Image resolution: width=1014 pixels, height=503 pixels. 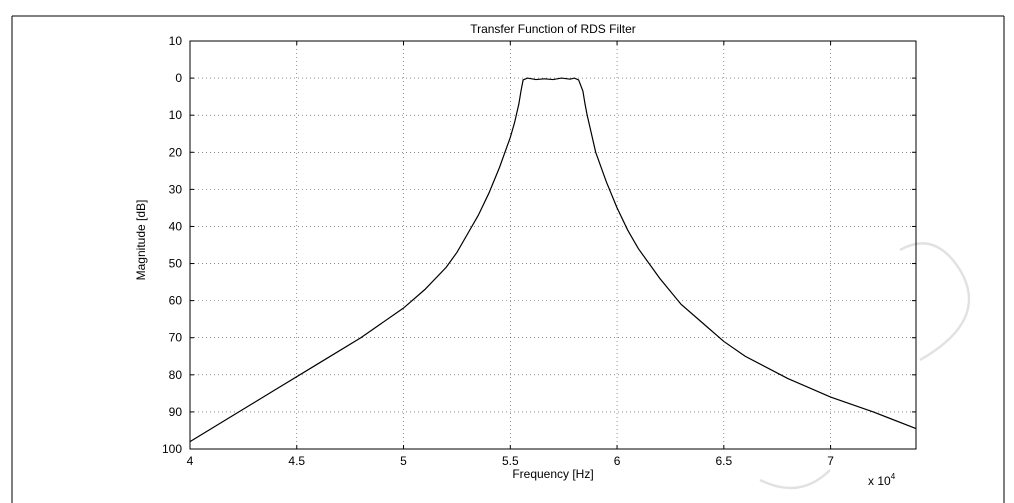 I want to click on x-tick-label: 5, so click(x=403, y=461).